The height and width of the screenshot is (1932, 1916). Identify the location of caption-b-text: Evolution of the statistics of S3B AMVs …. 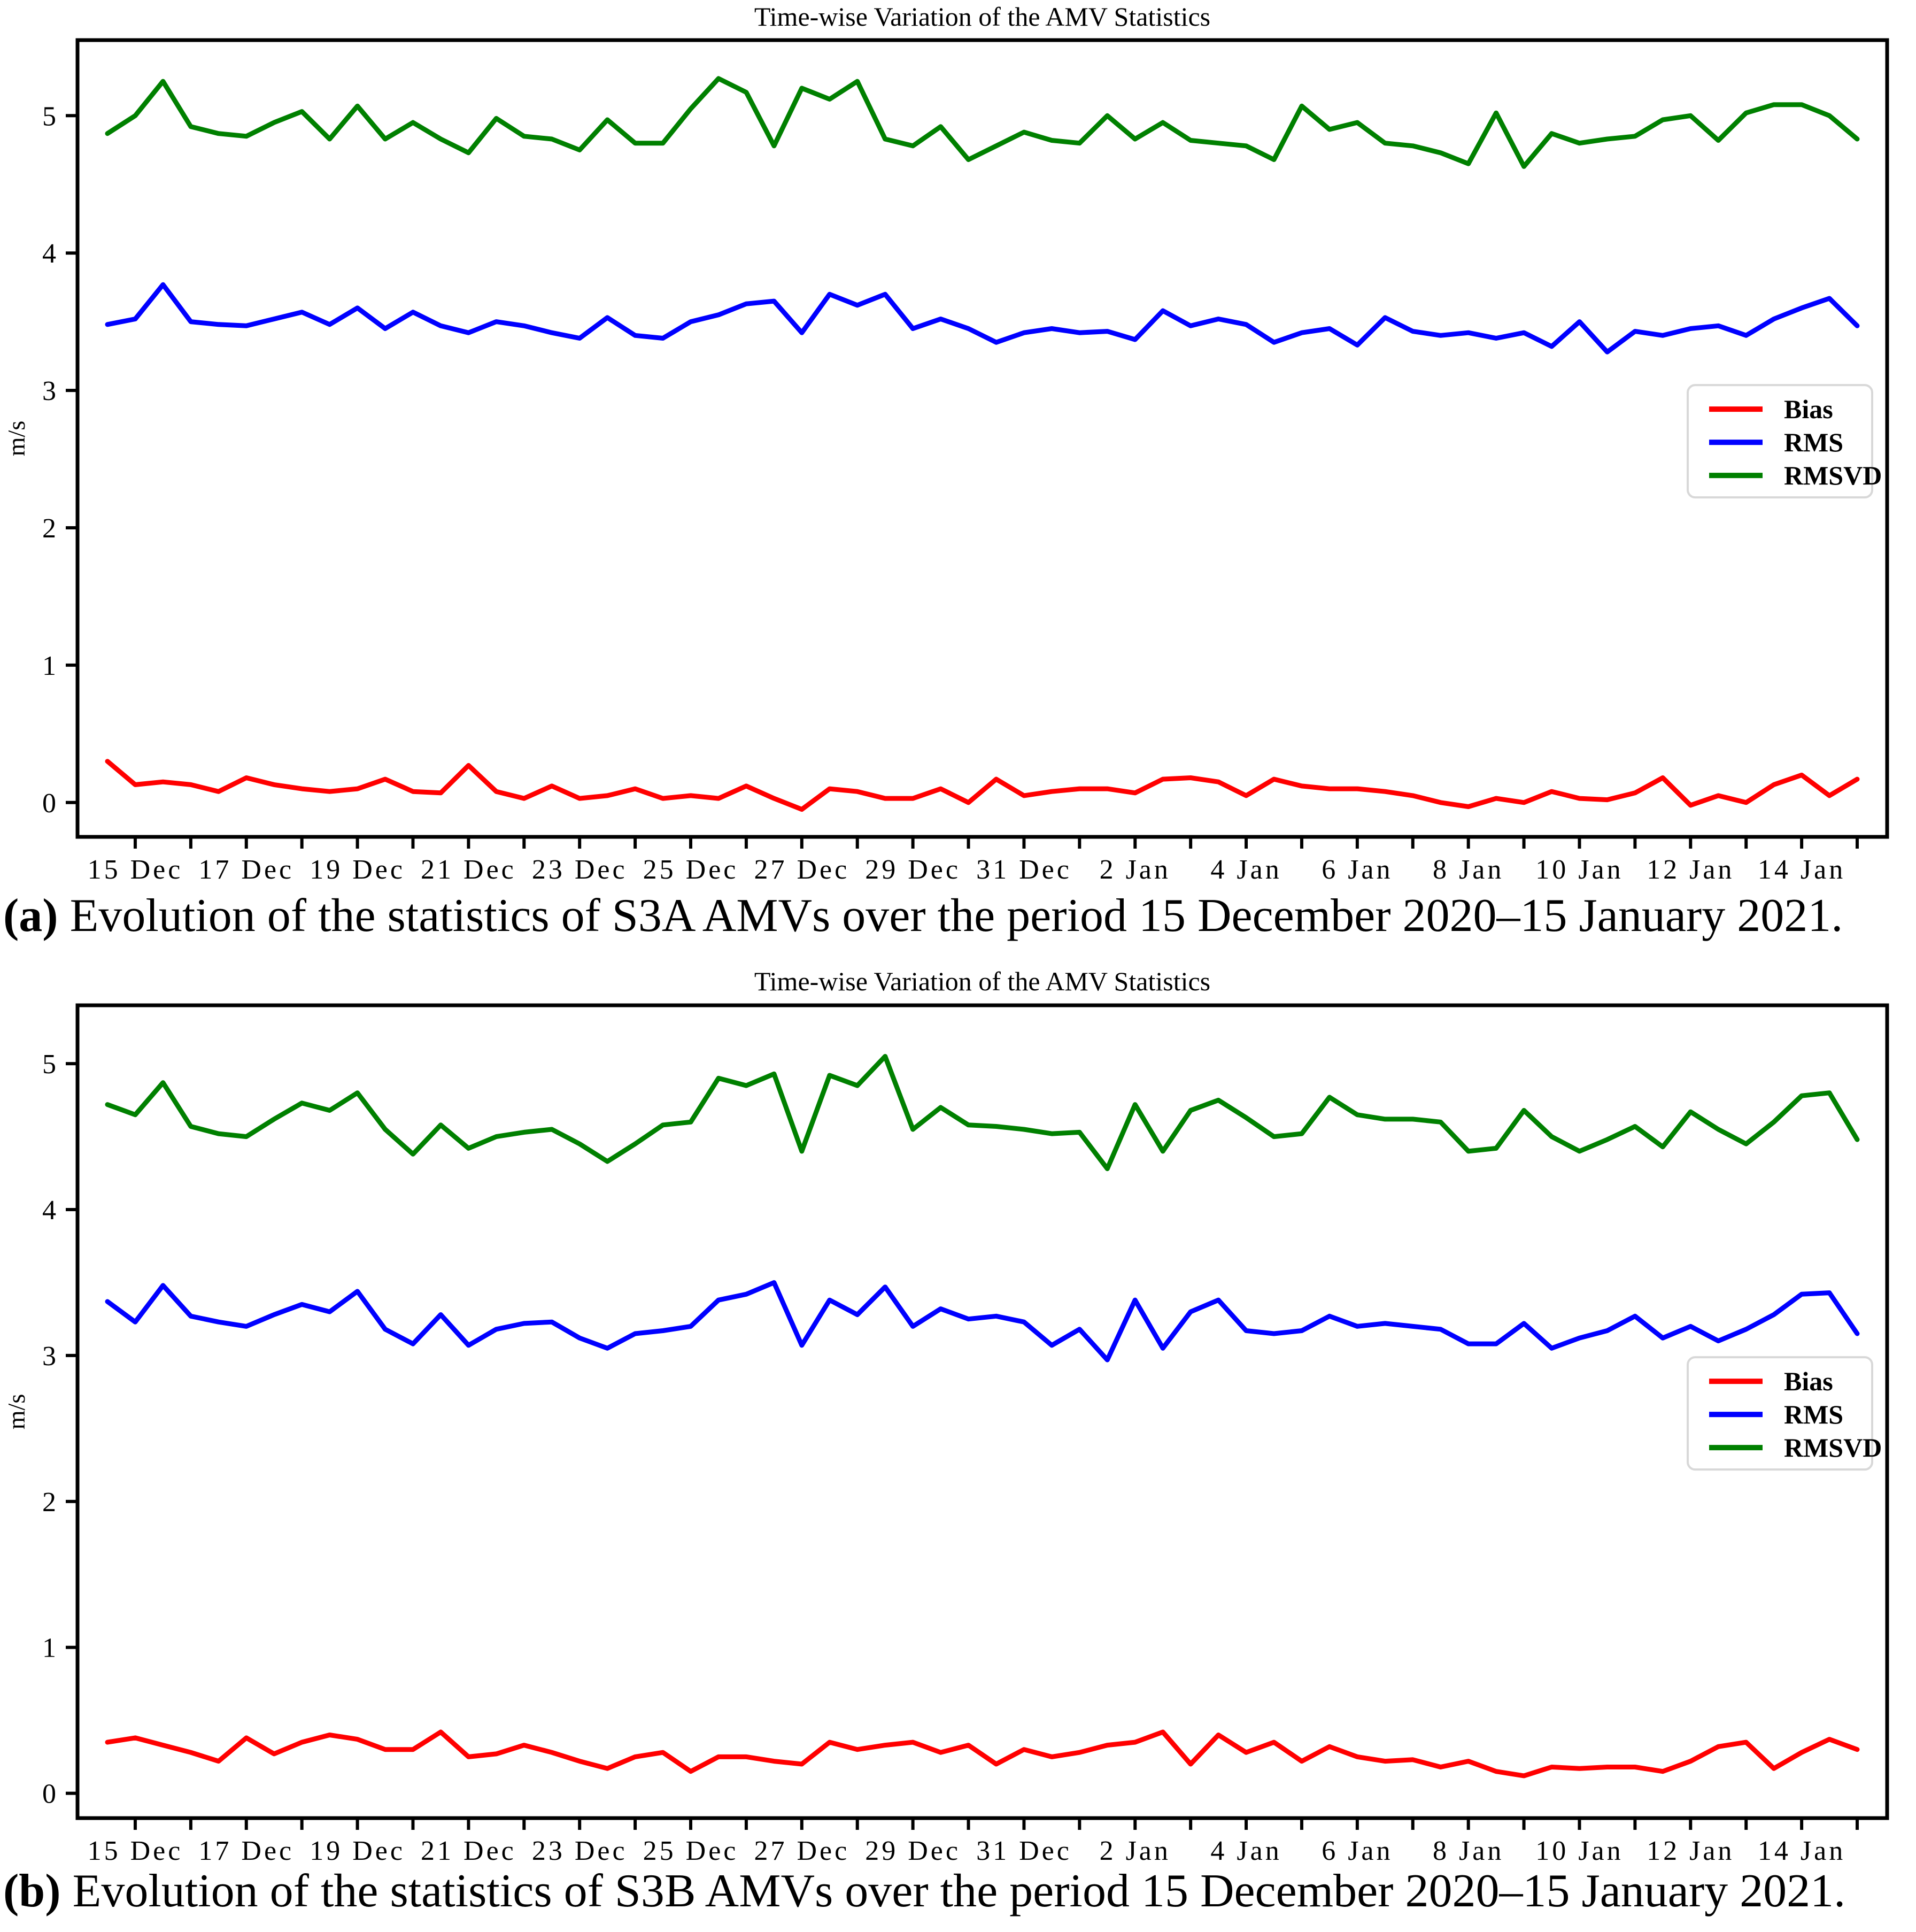
(953, 1891).